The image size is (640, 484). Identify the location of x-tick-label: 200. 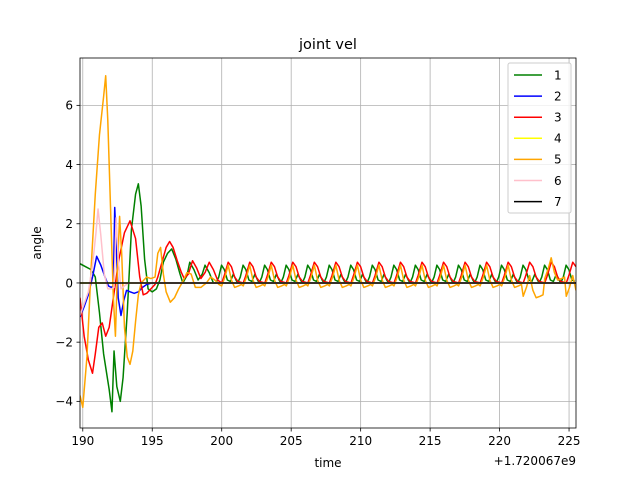
(221, 441).